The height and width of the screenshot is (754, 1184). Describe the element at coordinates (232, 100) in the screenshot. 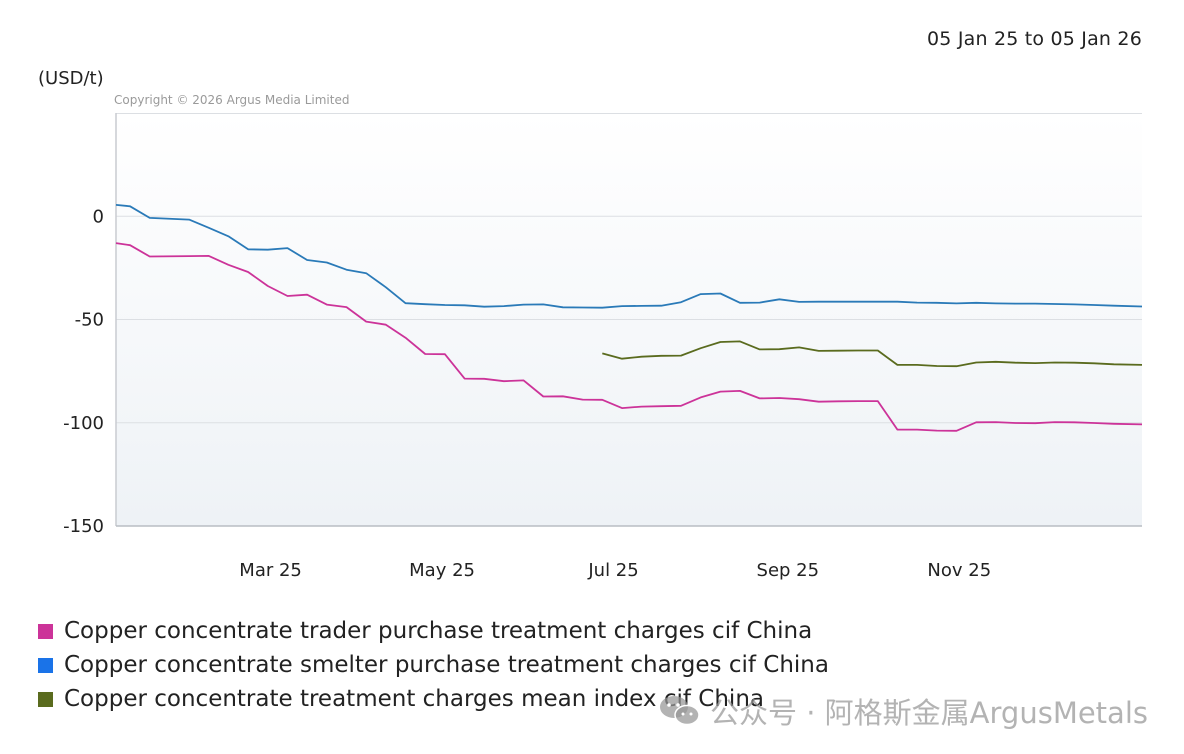

I see `copyright-notice: Copyright © 2026 Argus Media Limited` at that location.